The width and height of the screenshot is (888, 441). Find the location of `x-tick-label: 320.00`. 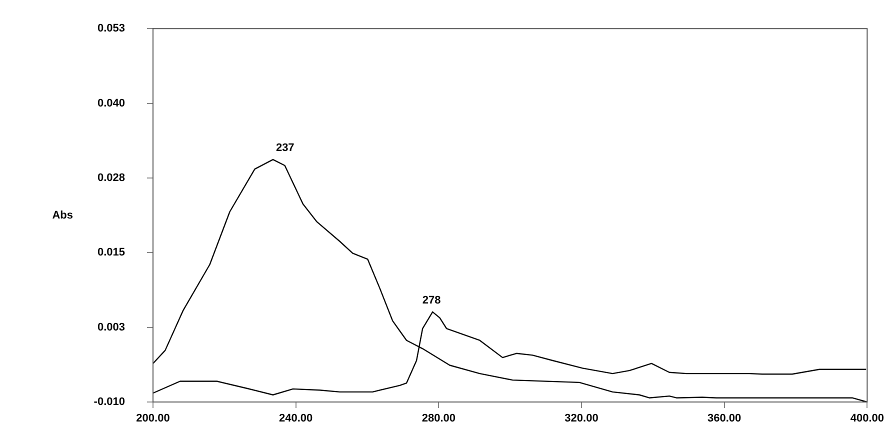

x-tick-label: 320.00 is located at coordinates (581, 418).